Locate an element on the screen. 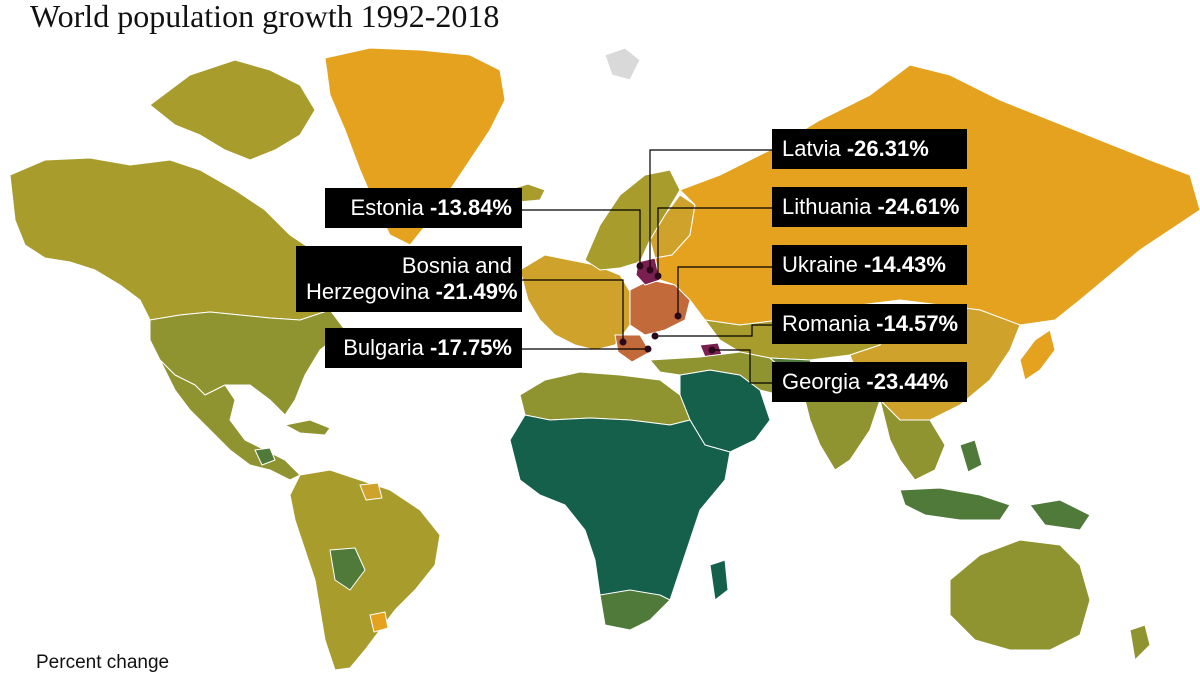 Image resolution: width=1200 pixels, height=676 pixels. callout-romania-value: -14.57% is located at coordinates (917, 323).